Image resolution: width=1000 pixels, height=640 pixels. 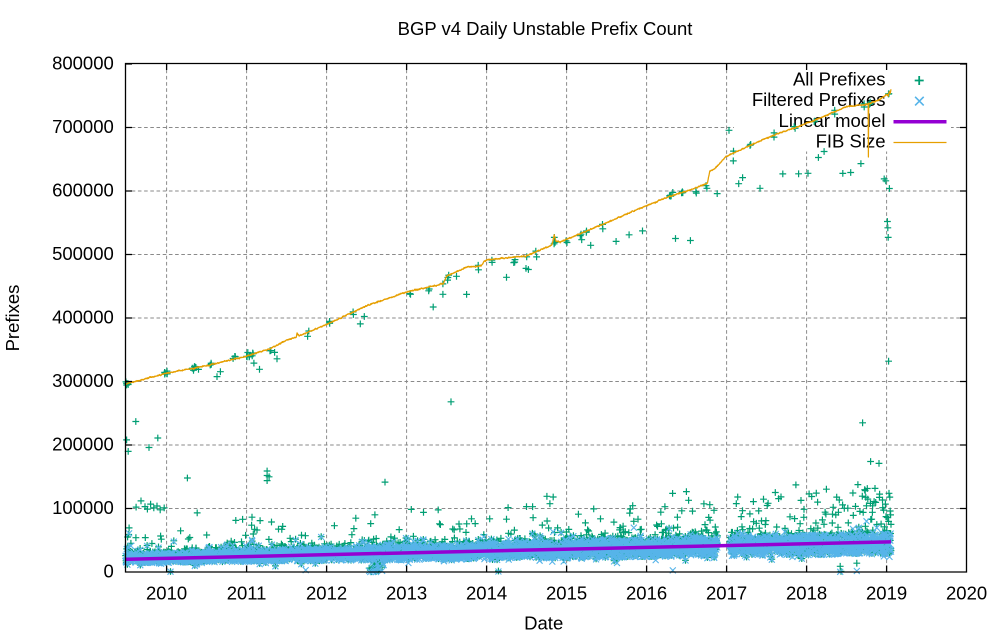 I want to click on svg-text: 2019, so click(x=886, y=593).